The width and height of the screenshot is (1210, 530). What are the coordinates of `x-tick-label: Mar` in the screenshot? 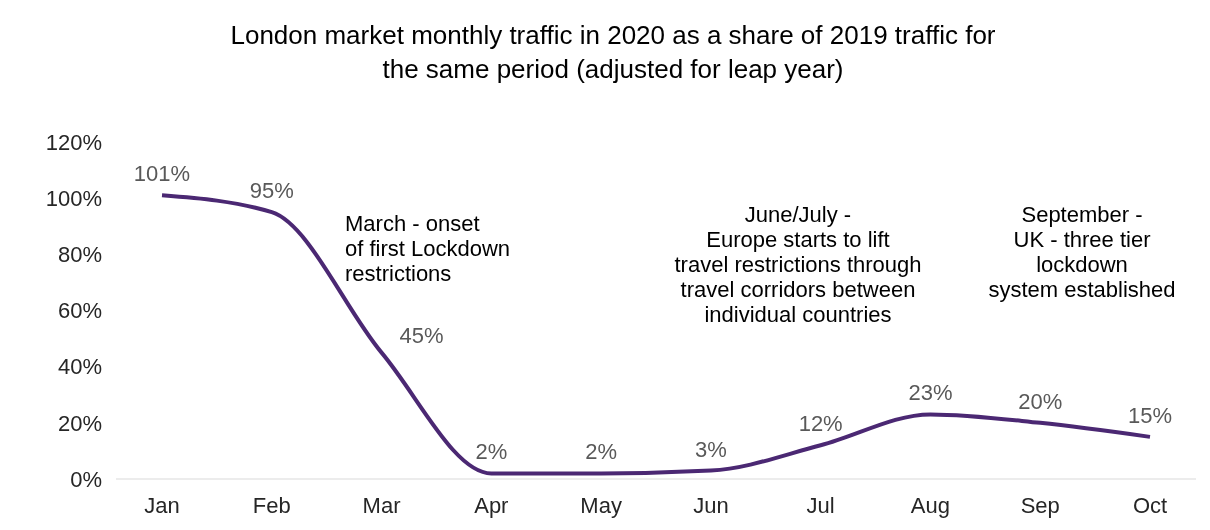 It's located at (381, 505).